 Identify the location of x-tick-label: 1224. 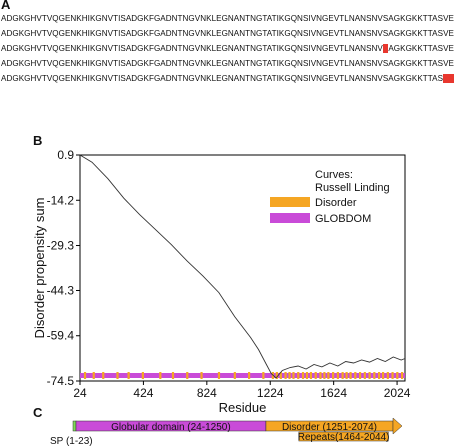
(270, 393).